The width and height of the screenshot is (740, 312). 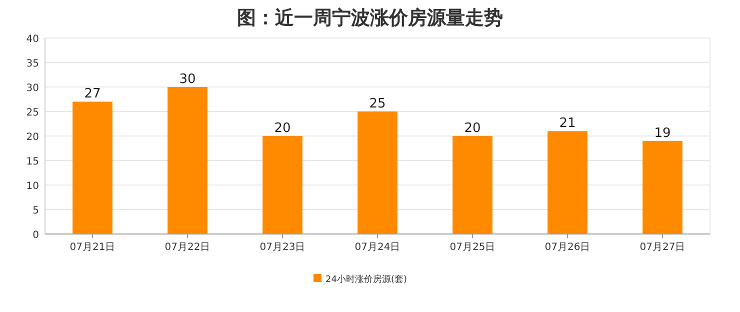 I want to click on x-tick-label: 07月24日, so click(x=377, y=247).